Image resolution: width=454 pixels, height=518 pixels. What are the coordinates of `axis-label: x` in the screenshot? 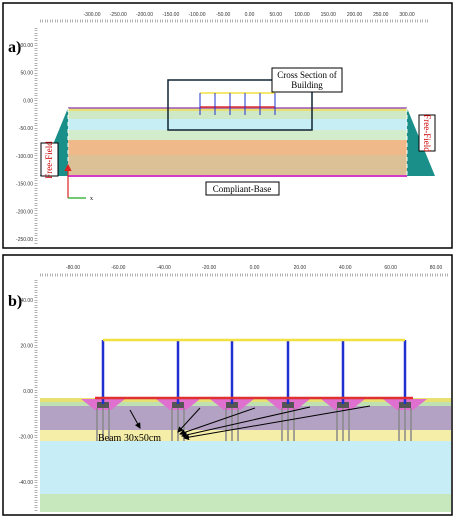 It's located at (91, 199).